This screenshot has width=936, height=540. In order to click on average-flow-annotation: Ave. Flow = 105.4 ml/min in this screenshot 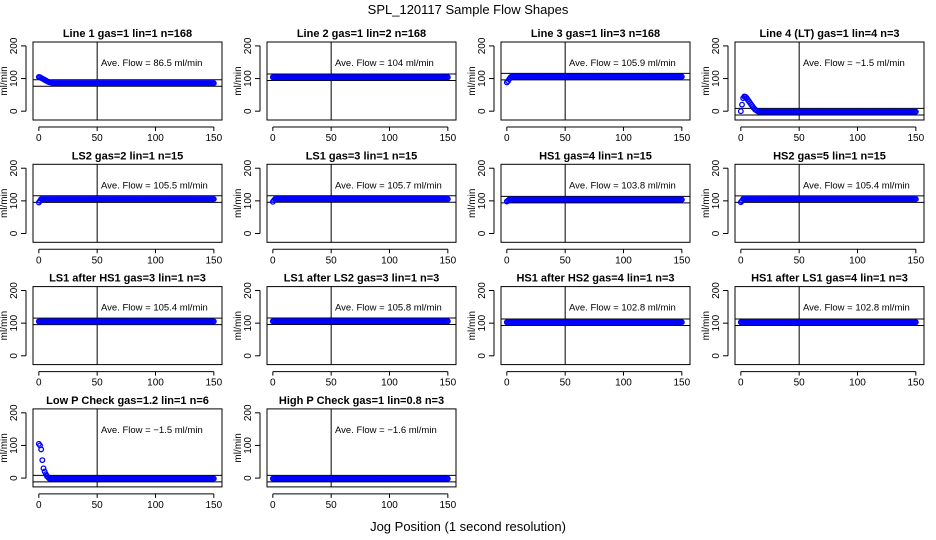, I will do `click(154, 308)`.